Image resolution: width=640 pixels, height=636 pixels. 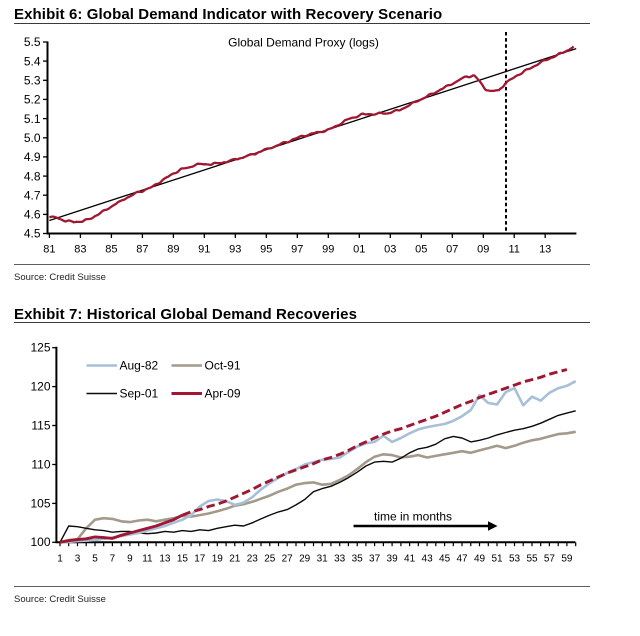 I want to click on svg-text: 85, so click(x=111, y=250).